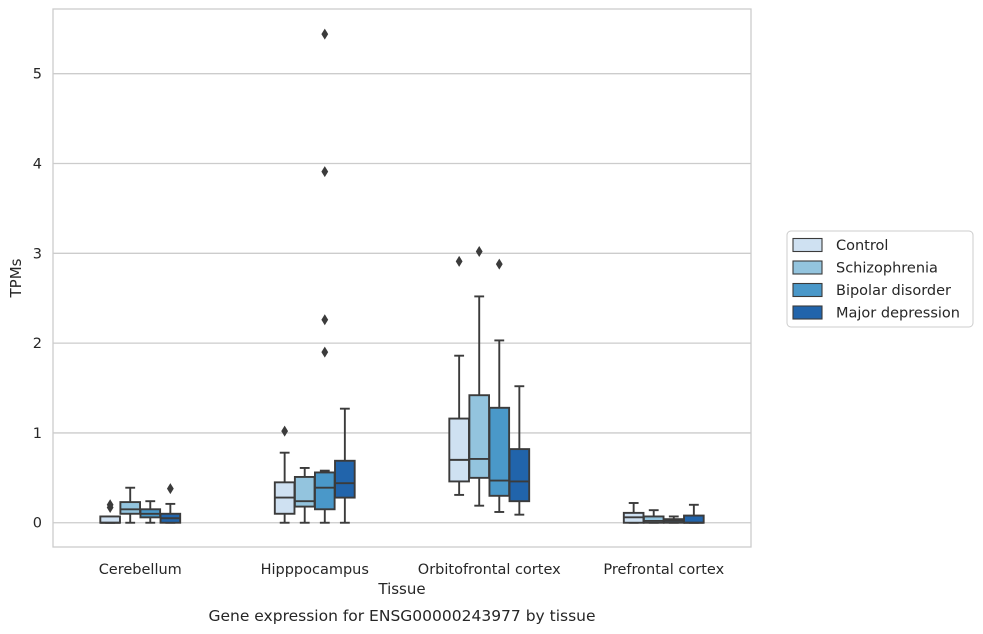 This screenshot has width=983, height=634. Describe the element at coordinates (663, 570) in the screenshot. I see `x-tick-label: Prefrontal cortex` at that location.